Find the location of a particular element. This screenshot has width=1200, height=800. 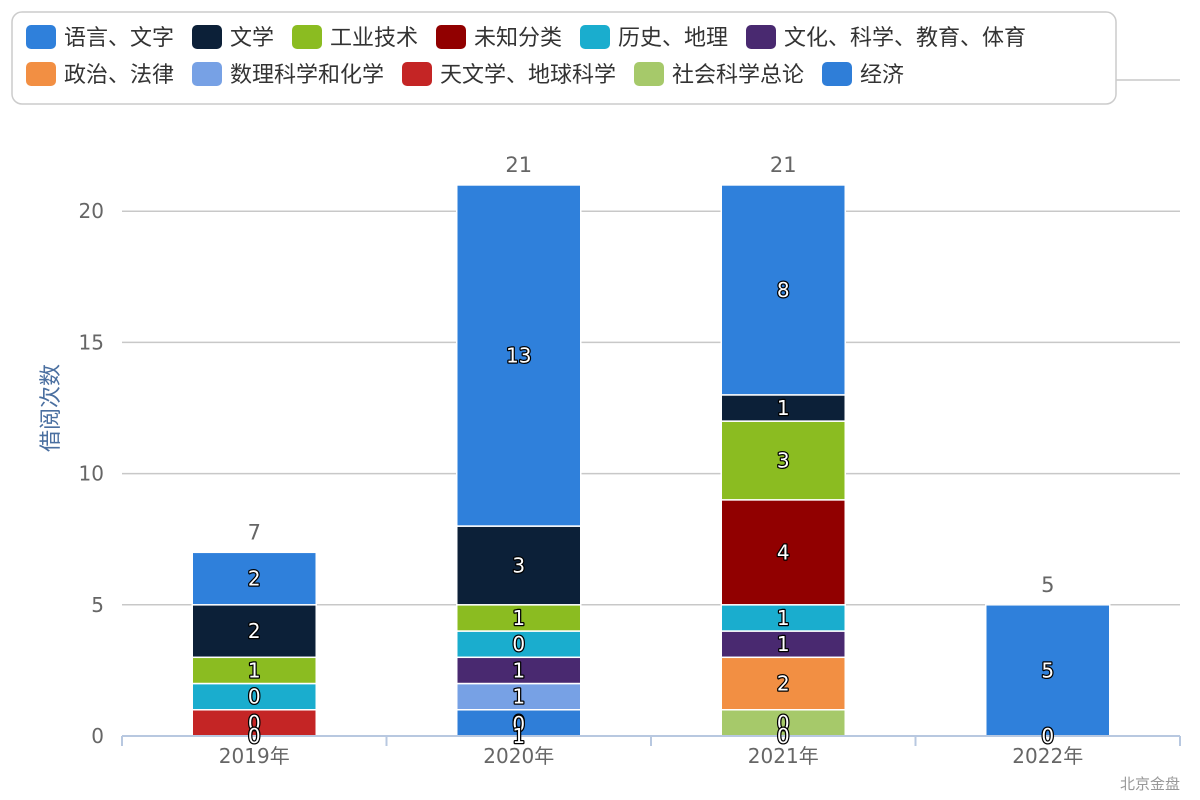

legend-item: 历史、地理 is located at coordinates (654, 38).